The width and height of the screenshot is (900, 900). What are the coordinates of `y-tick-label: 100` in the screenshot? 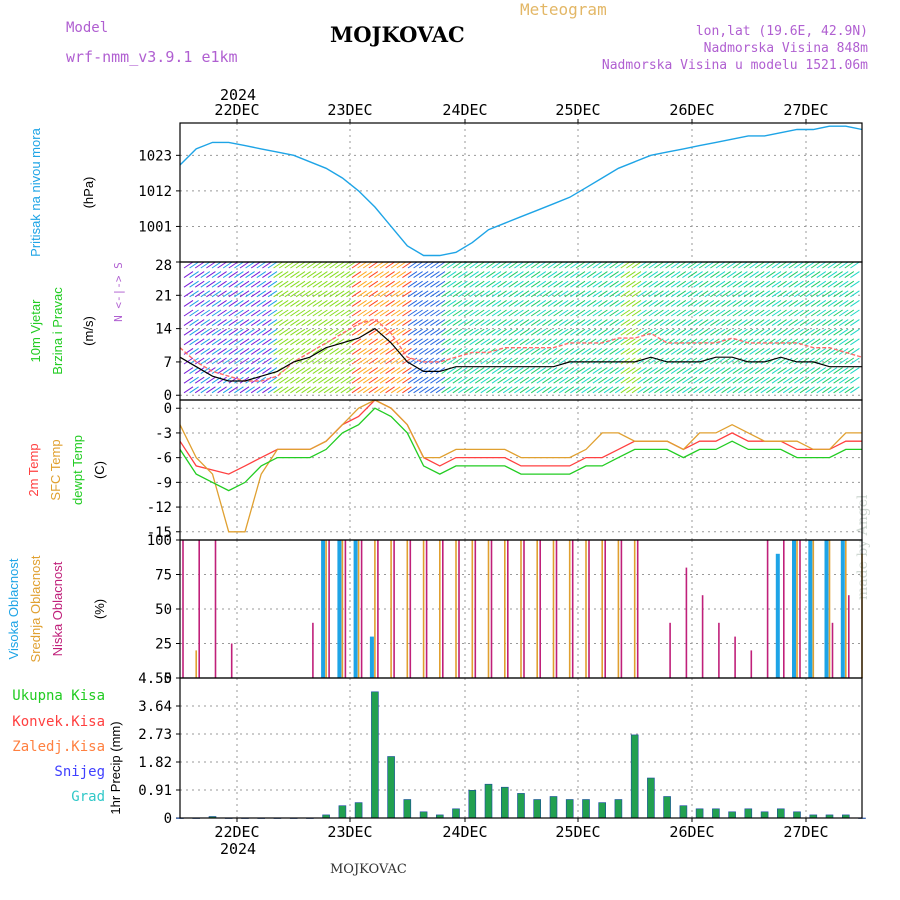 It's located at (159, 541).